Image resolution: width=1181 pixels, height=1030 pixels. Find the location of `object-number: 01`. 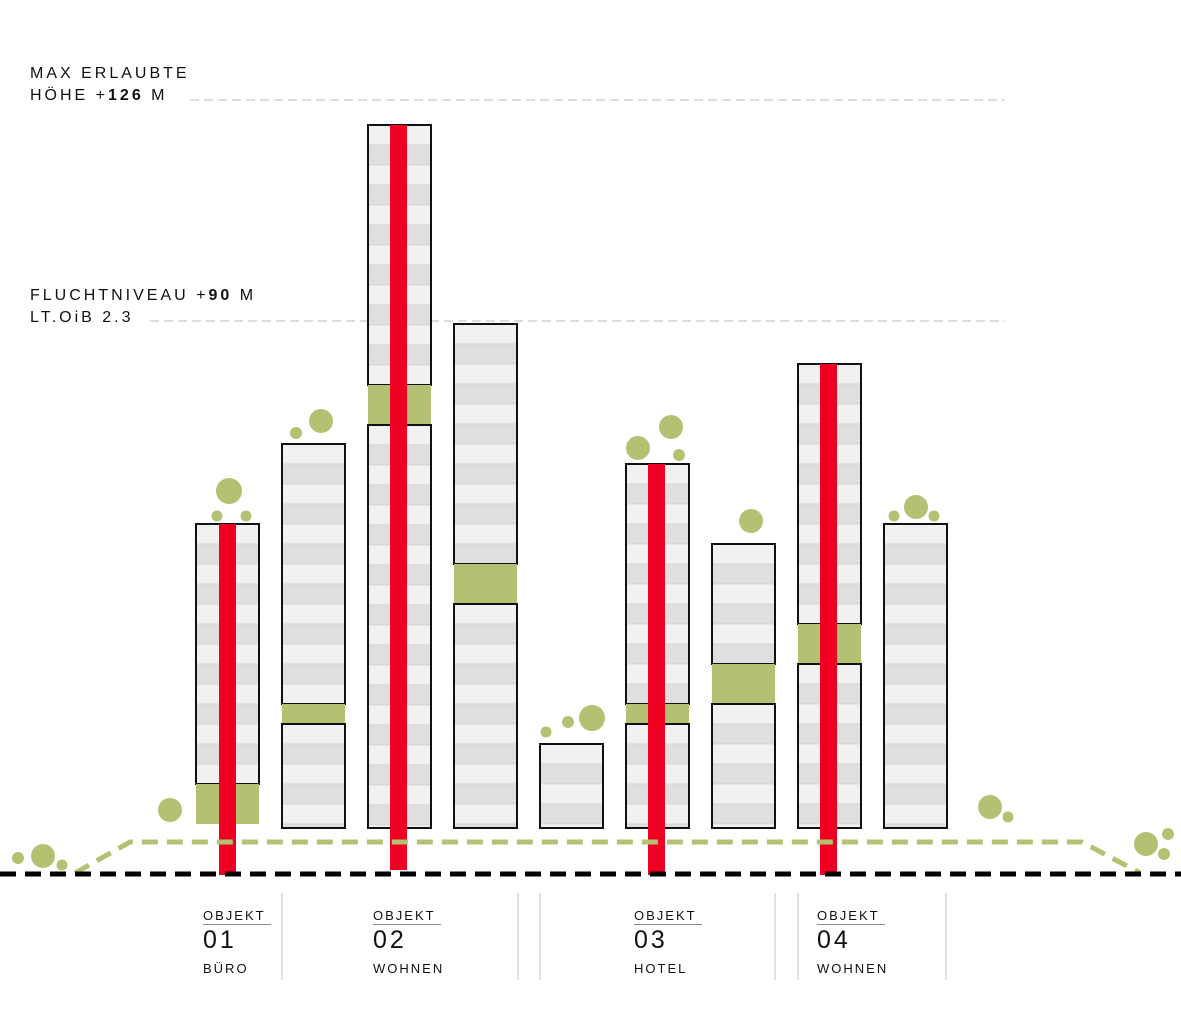

object-number: 01 is located at coordinates (237, 939).